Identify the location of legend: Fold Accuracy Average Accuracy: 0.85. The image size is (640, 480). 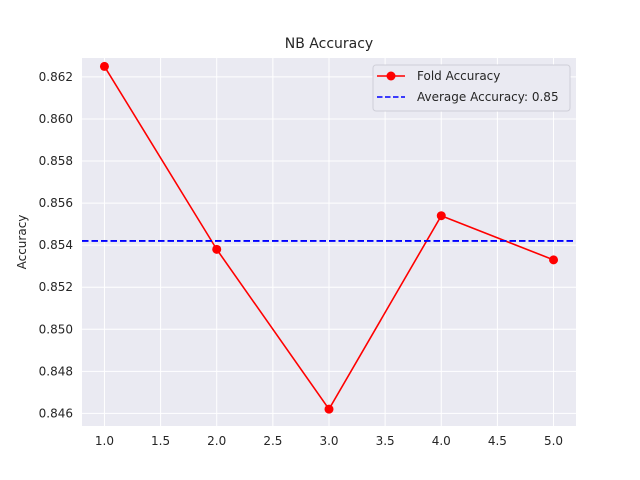
(471, 88).